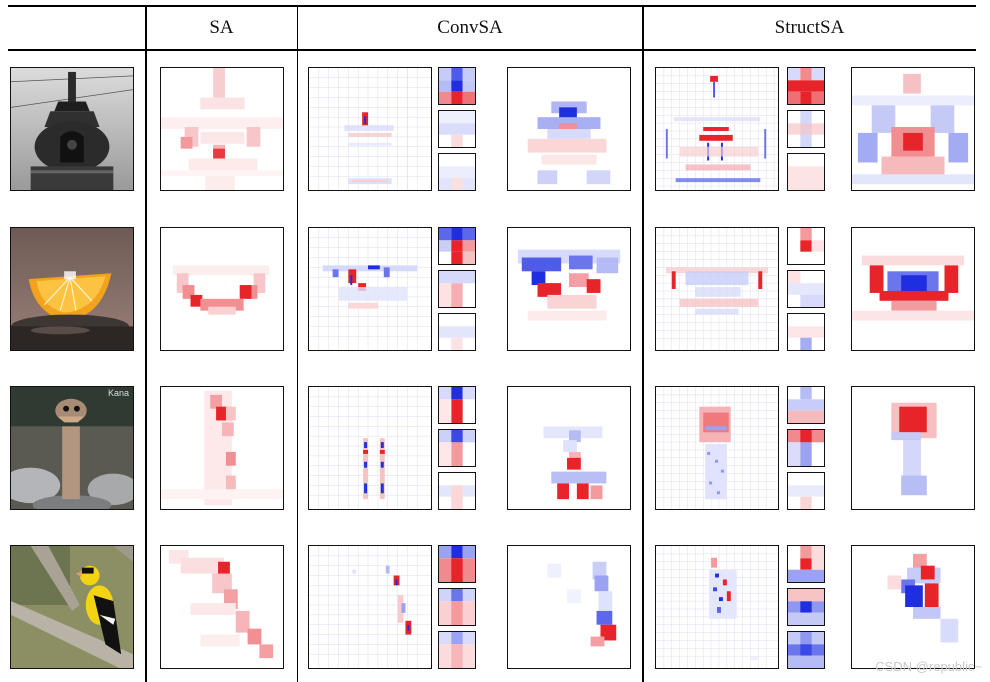  I want to click on sa-map-stupa, so click(222, 129).